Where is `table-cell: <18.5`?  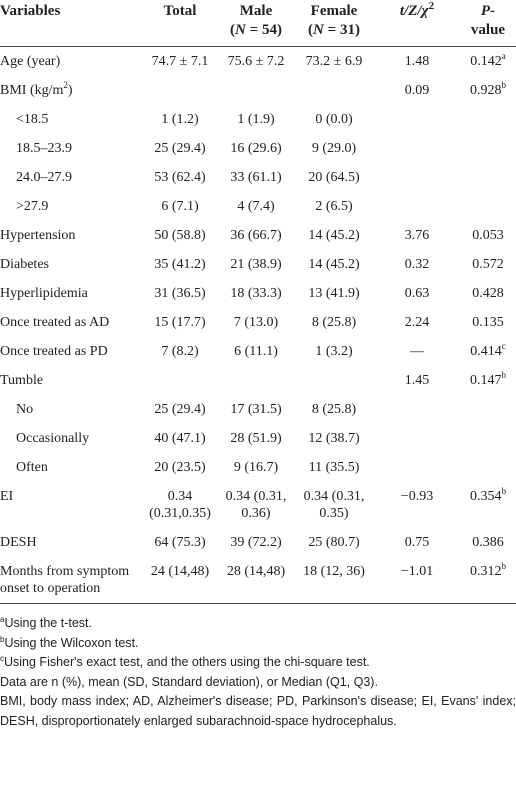
table-cell: <18.5 is located at coordinates (71, 119).